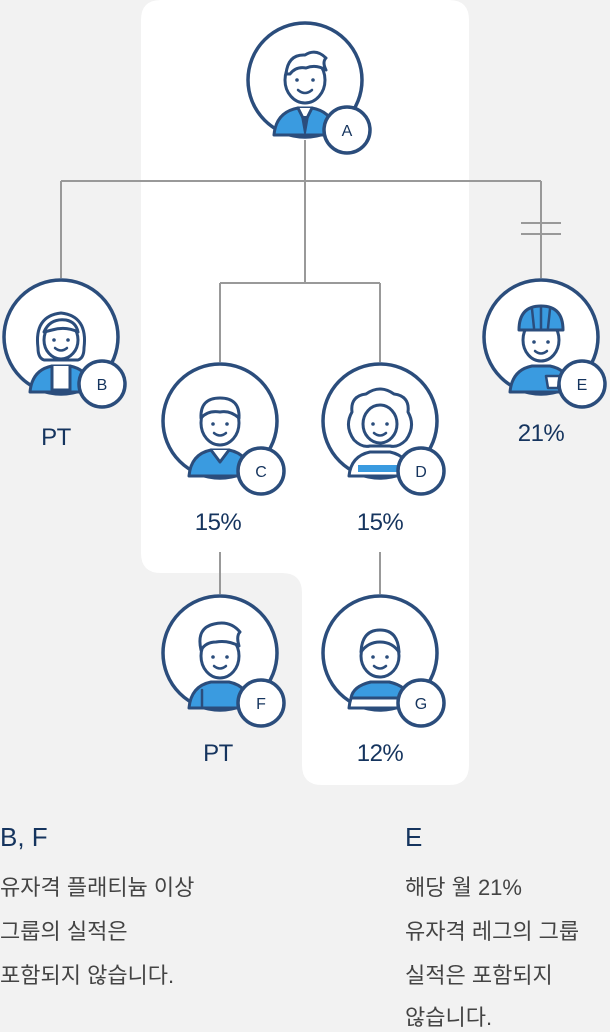 This screenshot has width=610, height=1032. What do you see at coordinates (261, 472) in the screenshot?
I see `badge-c: C` at bounding box center [261, 472].